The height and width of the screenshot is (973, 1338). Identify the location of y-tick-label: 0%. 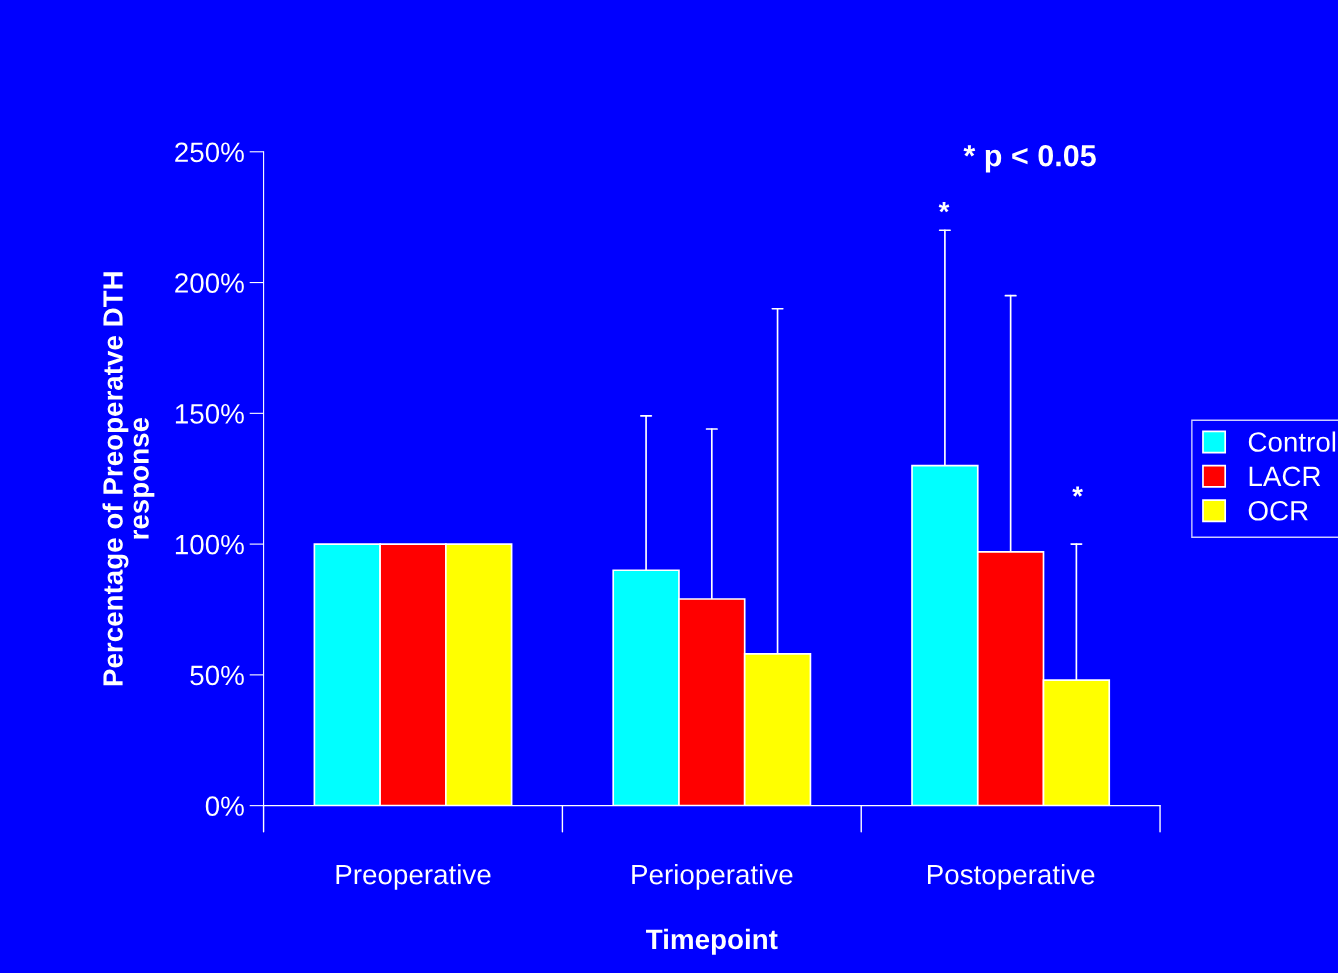
(224, 806).